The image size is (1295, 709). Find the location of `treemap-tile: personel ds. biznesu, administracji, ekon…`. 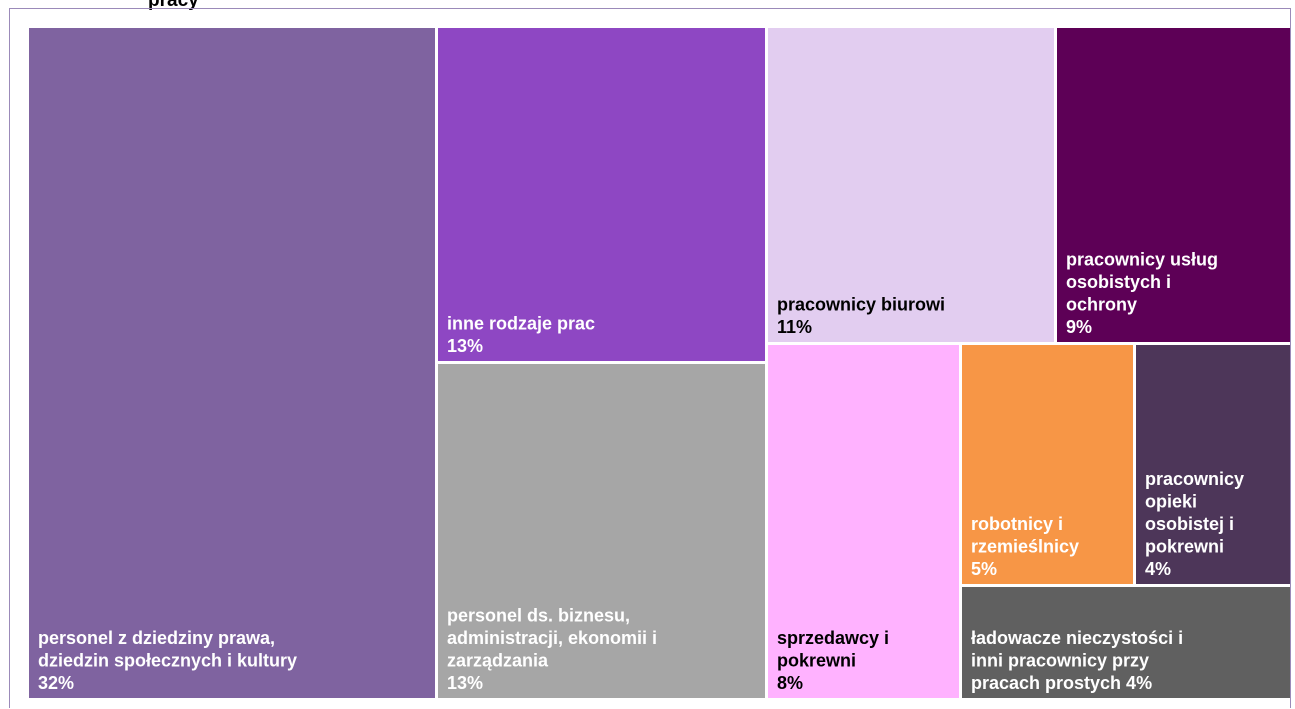

treemap-tile: personel ds. biznesu, administracji, ekon… is located at coordinates (601, 531).